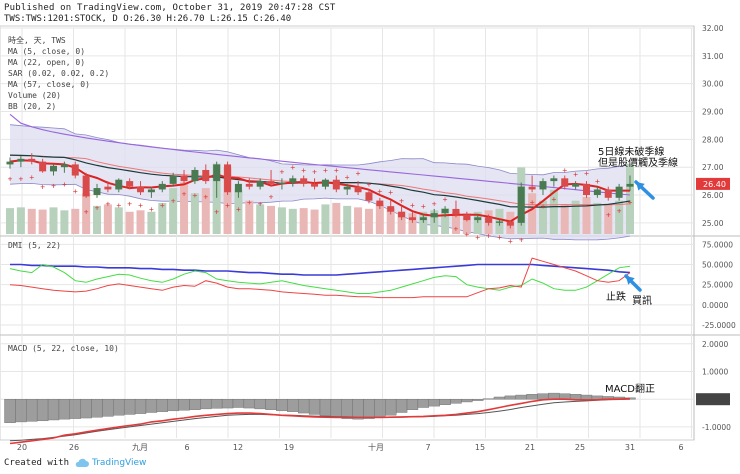  I want to click on tradingview-brand: TradingView, so click(119, 463).